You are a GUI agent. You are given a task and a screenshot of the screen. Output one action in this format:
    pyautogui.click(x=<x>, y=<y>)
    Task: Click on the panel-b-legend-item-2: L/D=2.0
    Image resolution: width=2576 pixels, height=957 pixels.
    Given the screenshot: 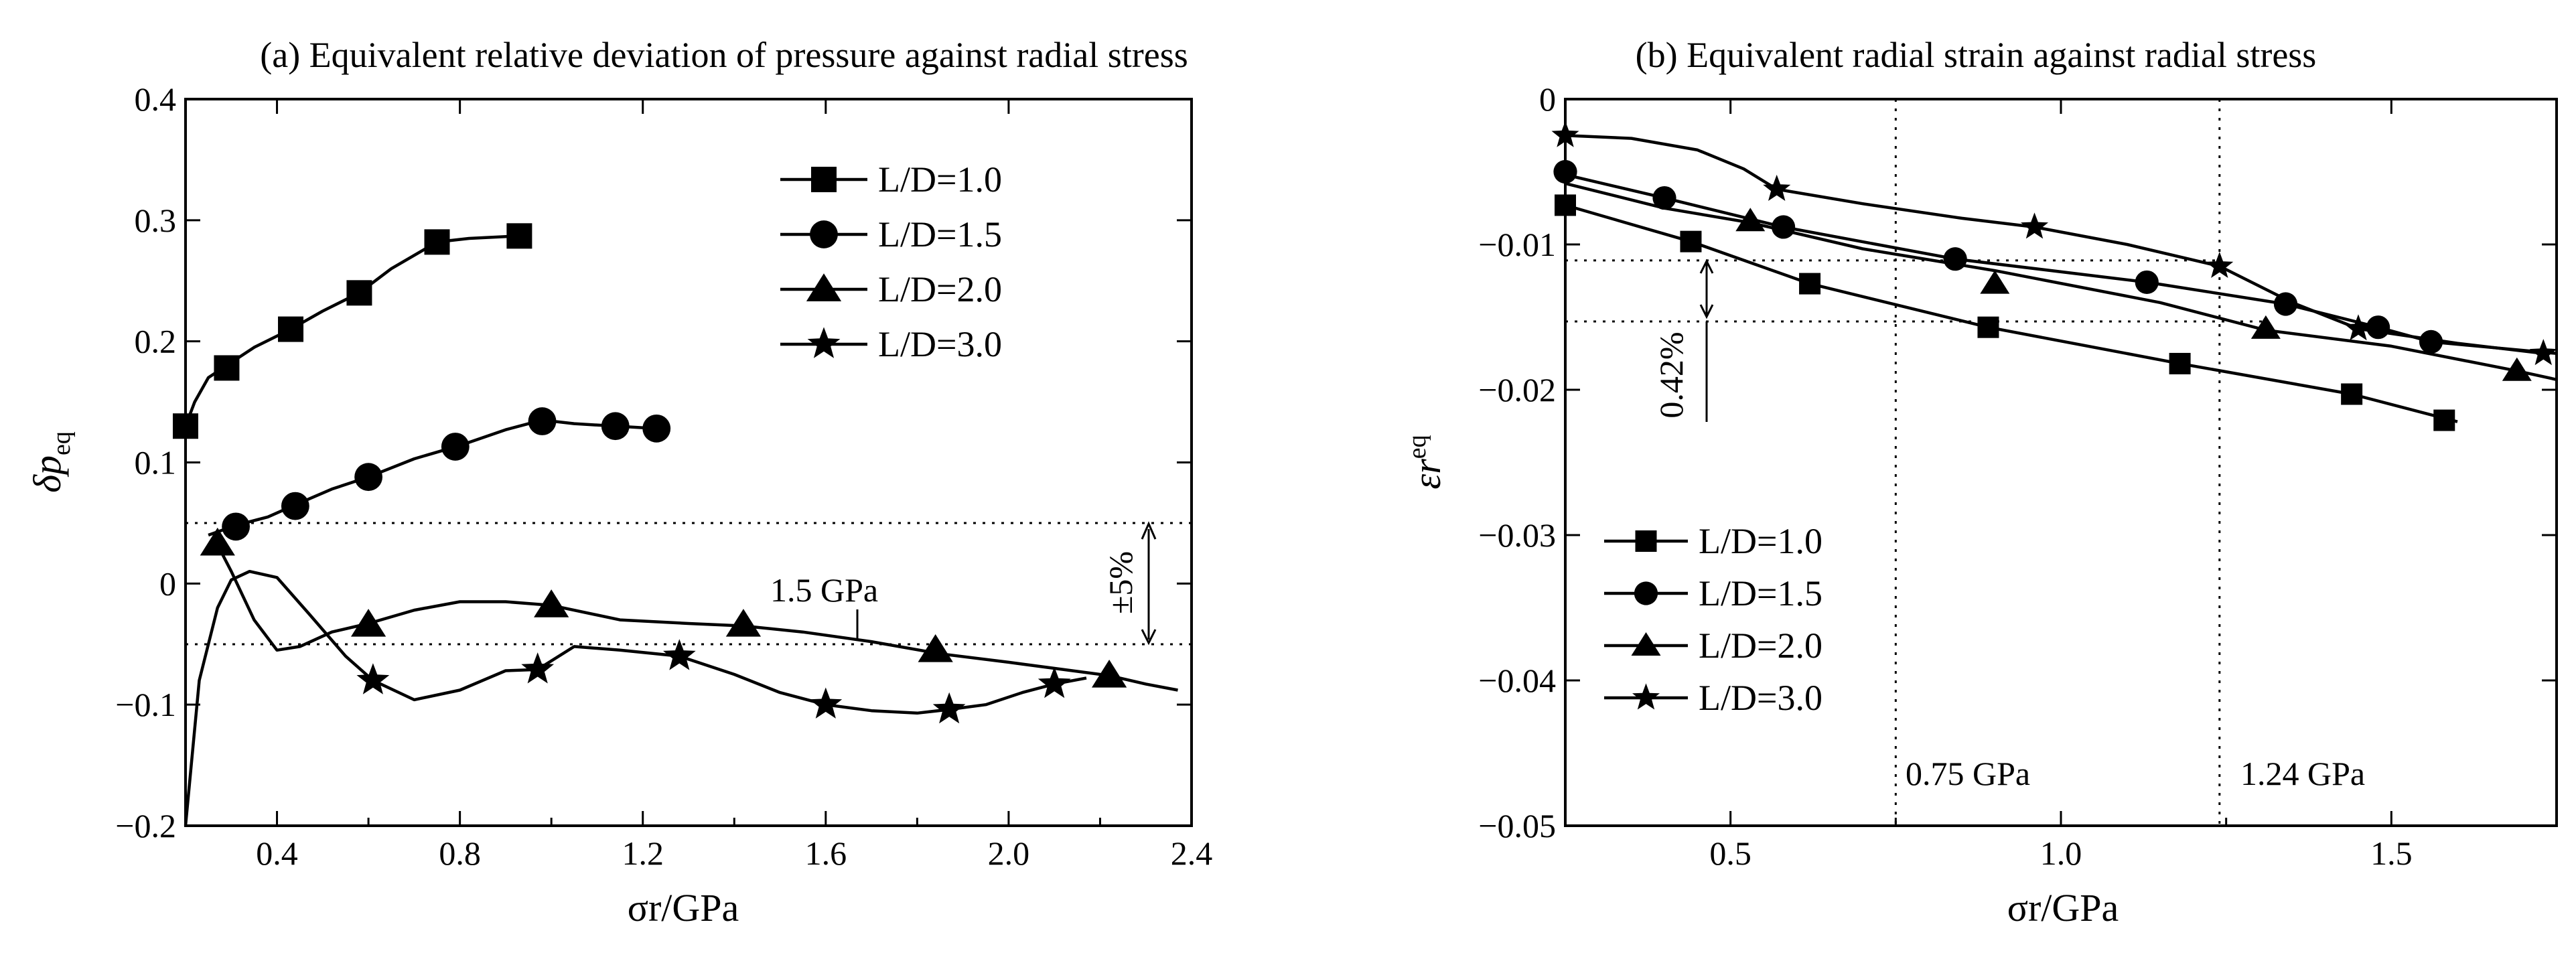 What is the action you would take?
    pyautogui.click(x=1713, y=645)
    